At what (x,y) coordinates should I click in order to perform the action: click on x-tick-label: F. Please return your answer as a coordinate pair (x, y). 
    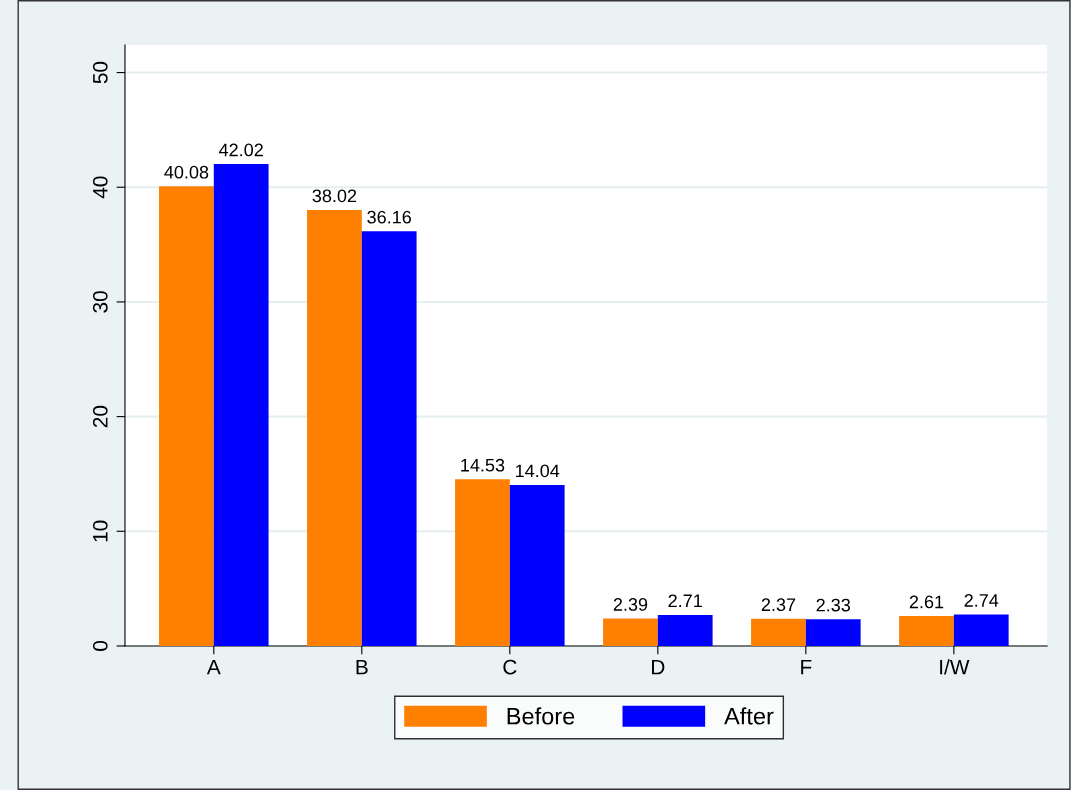
    Looking at the image, I should click on (806, 667).